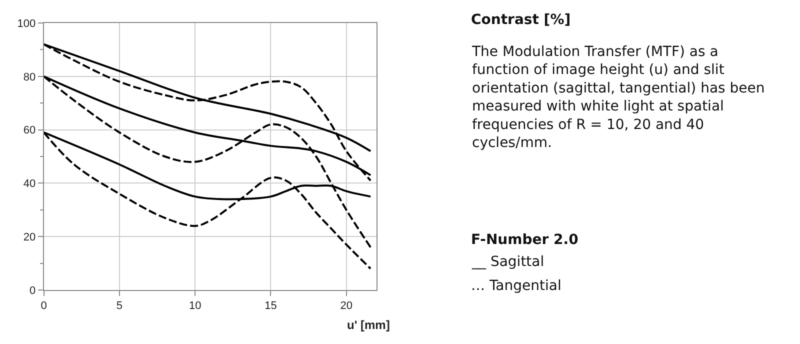 Image resolution: width=800 pixels, height=344 pixels. Describe the element at coordinates (29, 130) in the screenshot. I see `y-tick-label: 60` at that location.